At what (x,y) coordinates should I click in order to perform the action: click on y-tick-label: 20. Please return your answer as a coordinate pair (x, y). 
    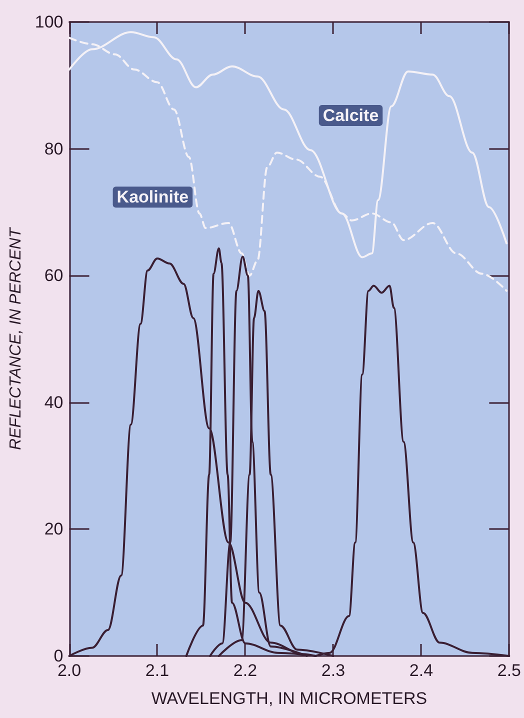
    Looking at the image, I should click on (54, 529).